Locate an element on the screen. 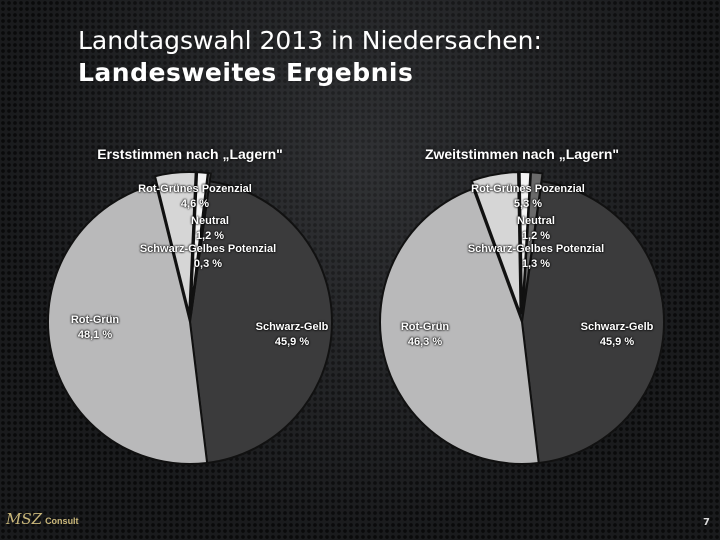  slide-title-line2: Landesweites Ergebnis is located at coordinates (246, 72).